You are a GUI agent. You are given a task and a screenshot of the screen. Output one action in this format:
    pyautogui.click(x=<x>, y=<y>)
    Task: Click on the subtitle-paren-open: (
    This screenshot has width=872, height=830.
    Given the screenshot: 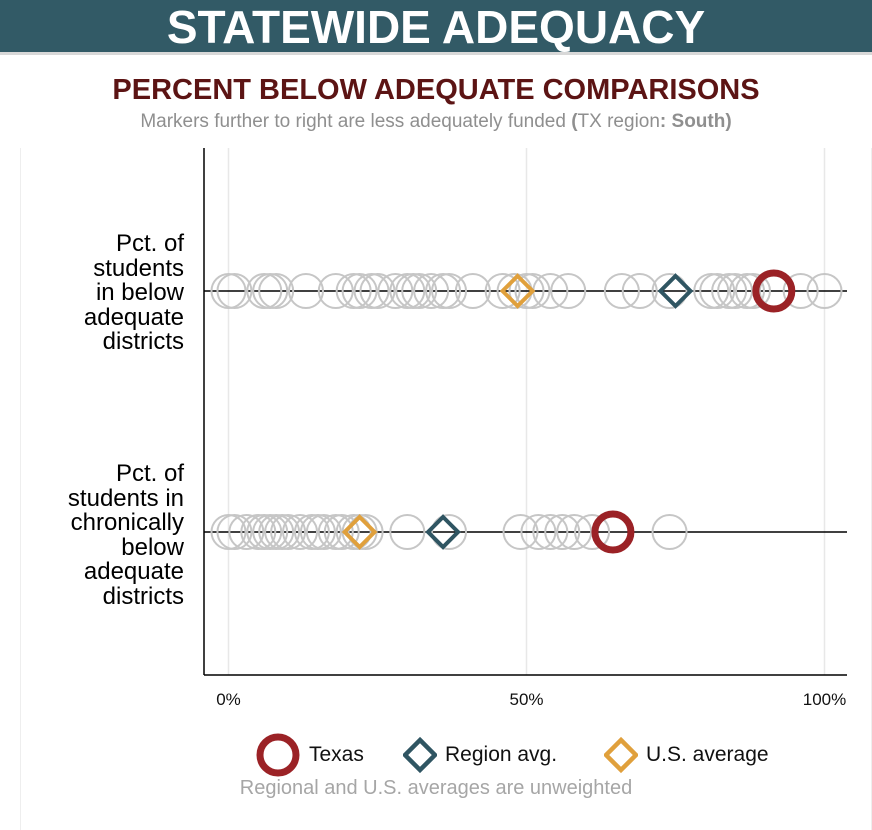 What is the action you would take?
    pyautogui.click(x=574, y=121)
    